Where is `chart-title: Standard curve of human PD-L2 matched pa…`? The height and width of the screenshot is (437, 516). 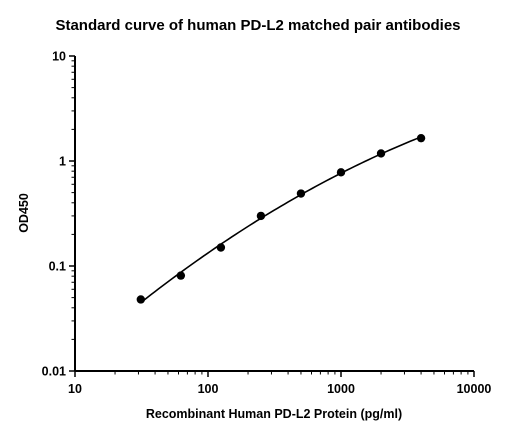 chart-title: Standard curve of human PD-L2 matched pa… is located at coordinates (257, 25).